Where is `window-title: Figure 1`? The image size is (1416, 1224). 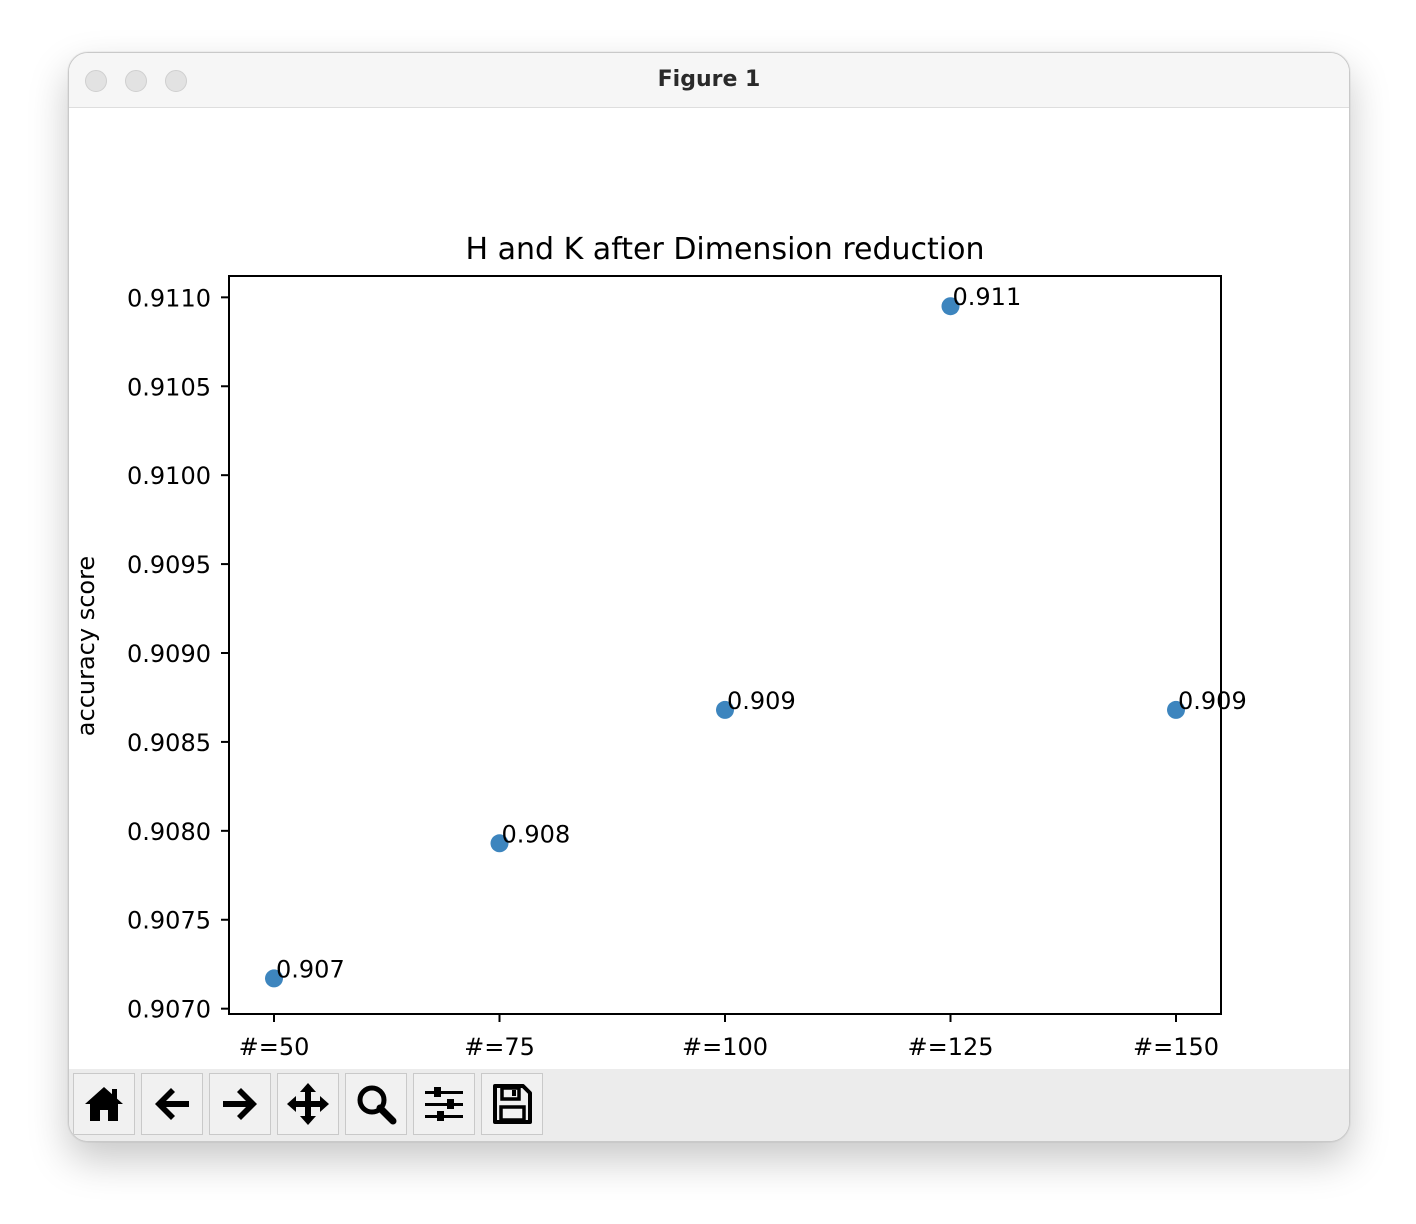 window-title: Figure 1 is located at coordinates (709, 79).